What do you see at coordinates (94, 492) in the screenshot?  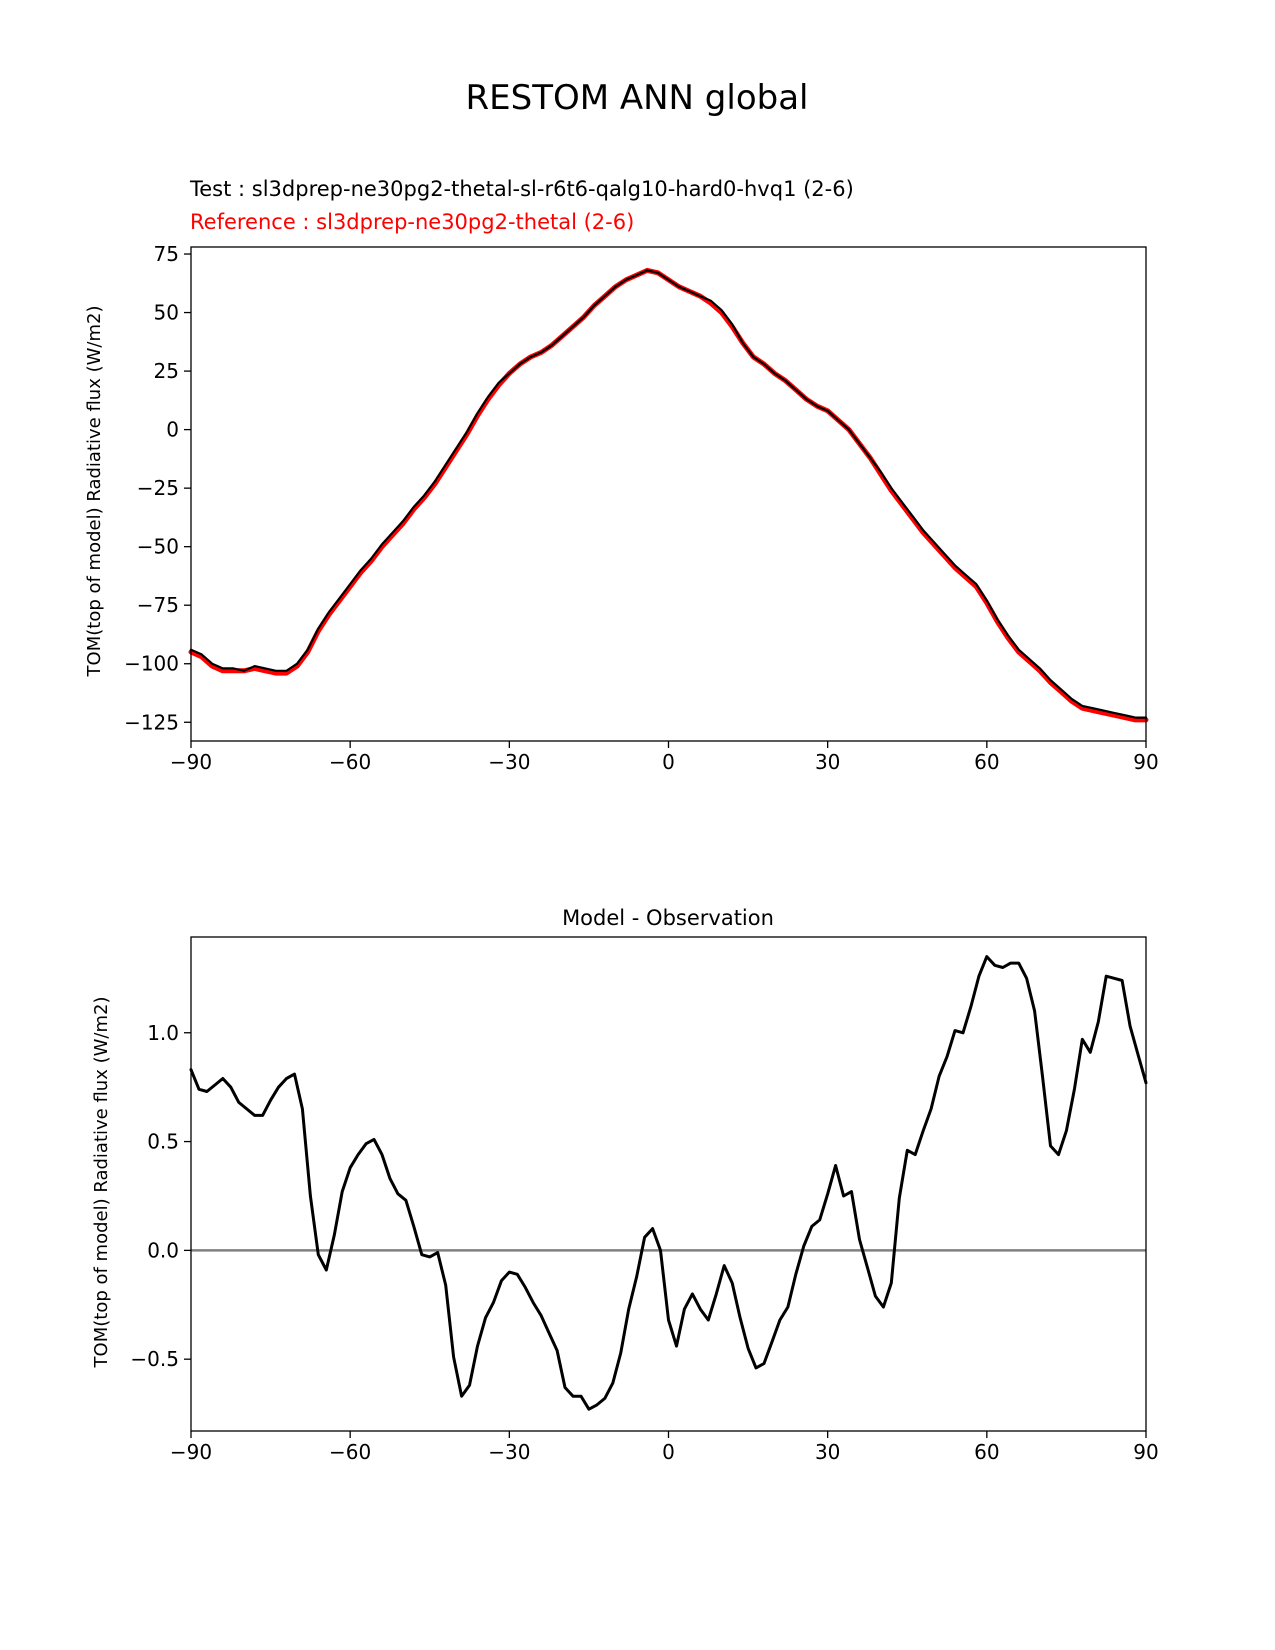 I see `top-ylabel: TOM(top of model) Radiative flux (W/m2)` at bounding box center [94, 492].